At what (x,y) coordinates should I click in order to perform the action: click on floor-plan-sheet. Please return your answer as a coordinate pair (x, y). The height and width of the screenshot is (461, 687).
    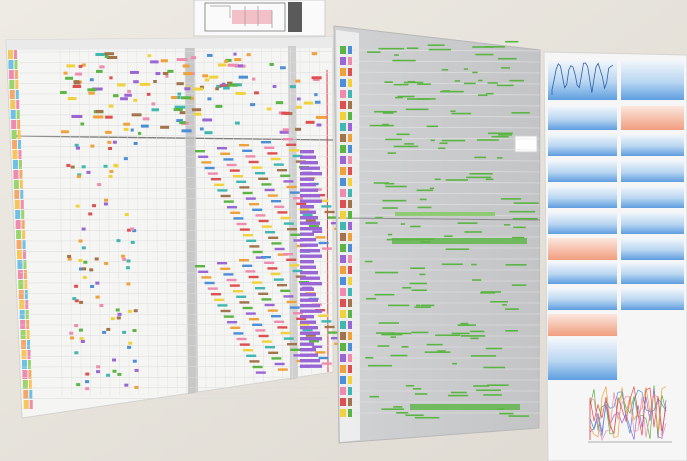
    Looking at the image, I should click on (259, 18).